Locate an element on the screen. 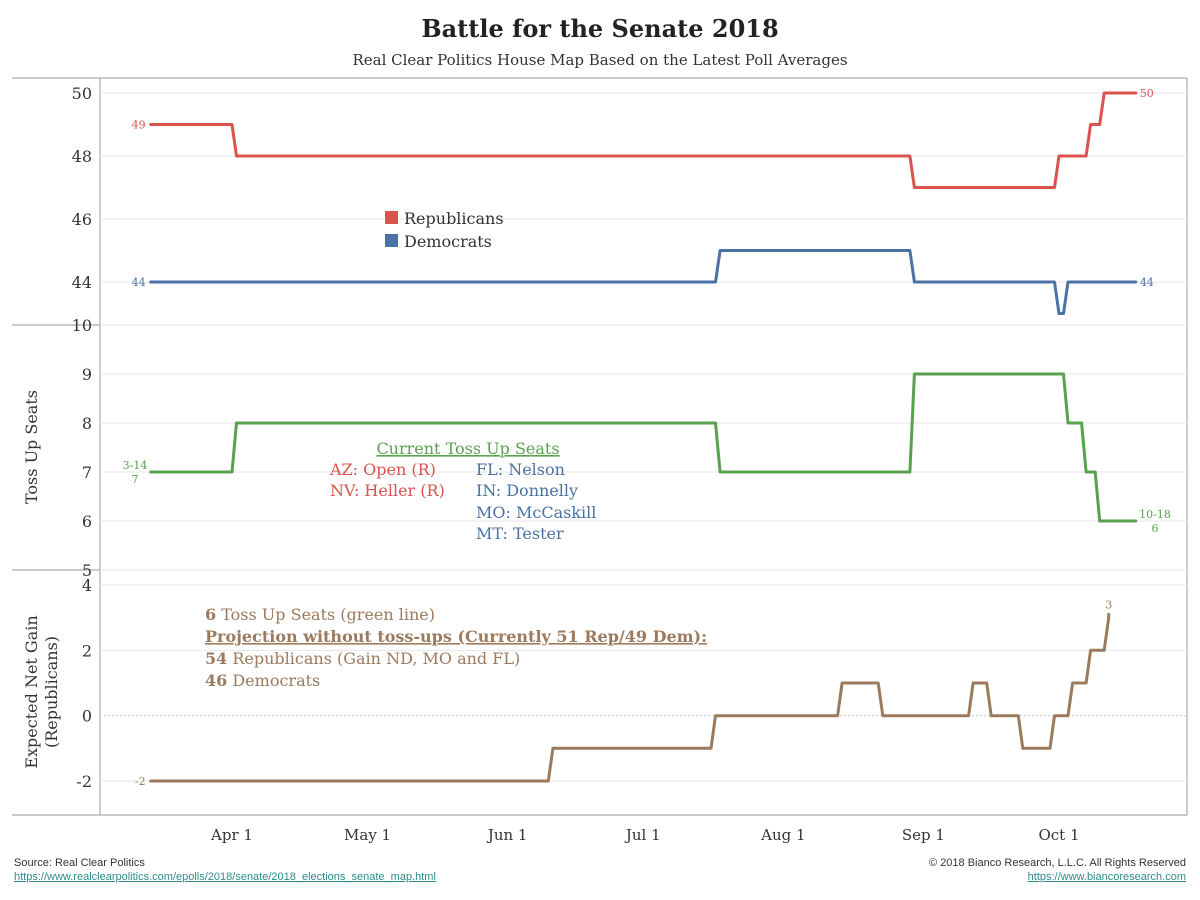 The image size is (1200, 900). y-tick-labels: 44 46 48 50 5 6 7 8 9 10 -2 0 2 4 is located at coordinates (82, 437).